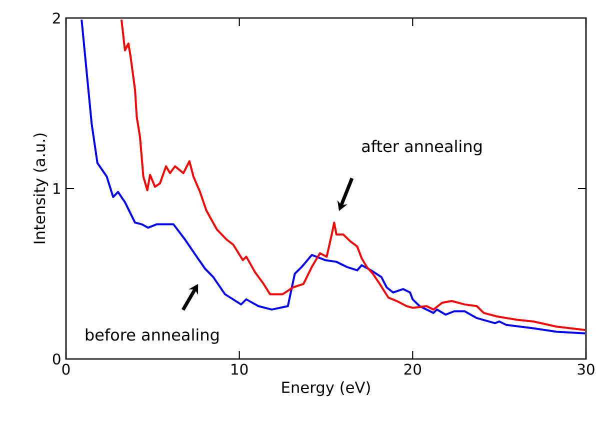 This screenshot has height=424, width=600. Describe the element at coordinates (40, 189) in the screenshot. I see `y-axis-title: Intensity (a.u.)` at that location.